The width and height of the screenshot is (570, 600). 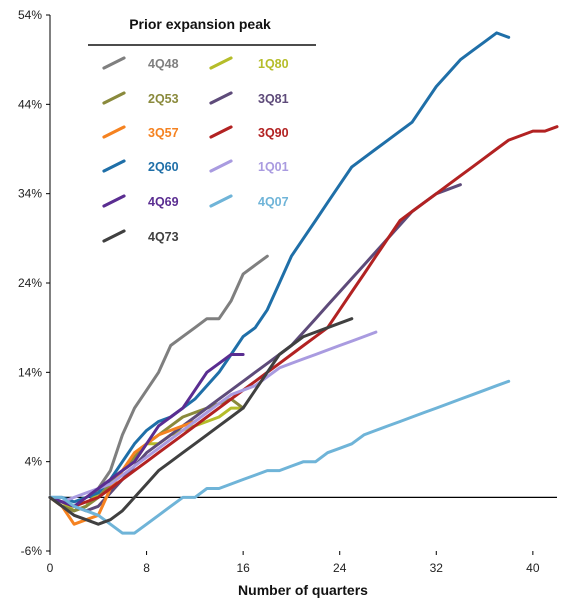 I want to click on legend-swatch-4q07, so click(x=221, y=201).